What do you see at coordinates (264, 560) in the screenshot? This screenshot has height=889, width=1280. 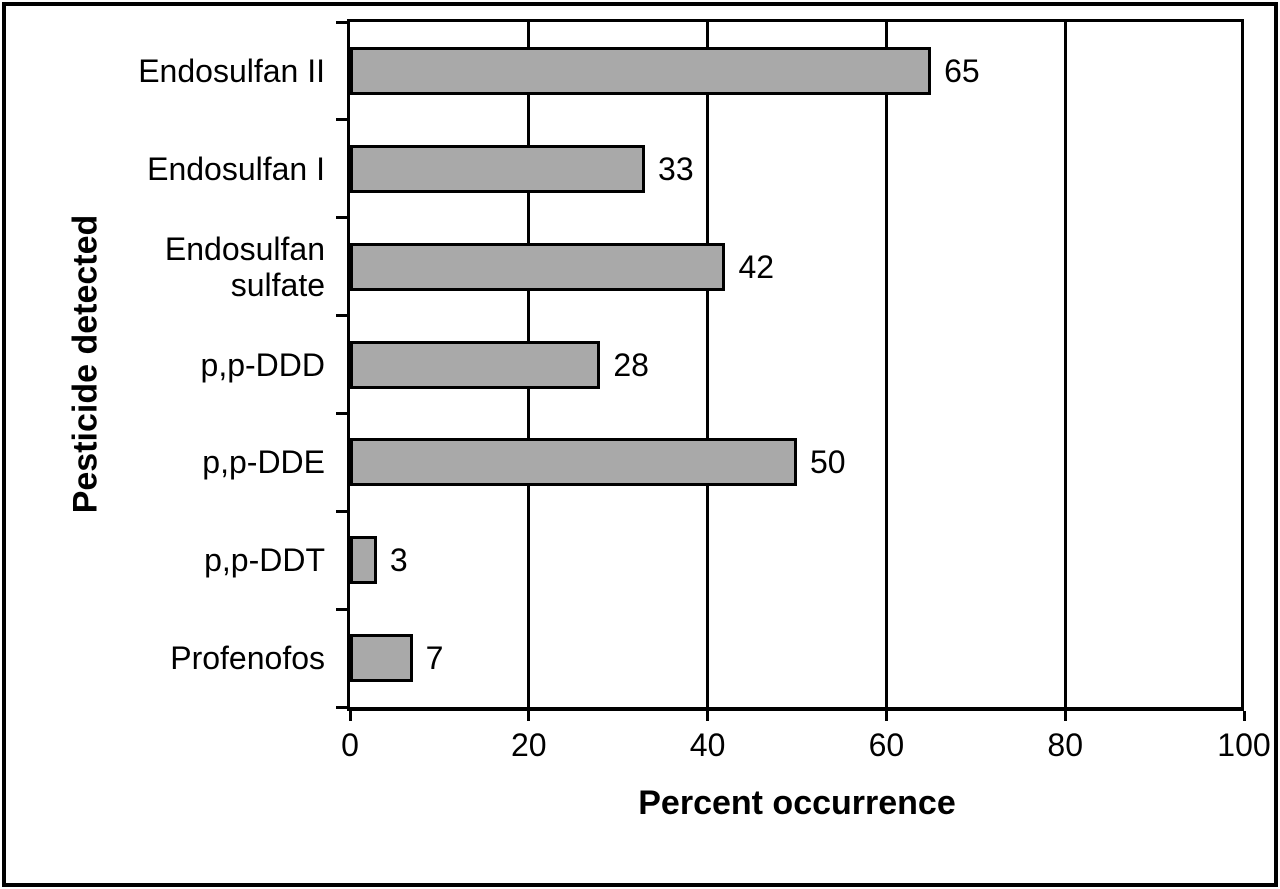 I see `category-label-p-p-ddt: p,p-DDT` at bounding box center [264, 560].